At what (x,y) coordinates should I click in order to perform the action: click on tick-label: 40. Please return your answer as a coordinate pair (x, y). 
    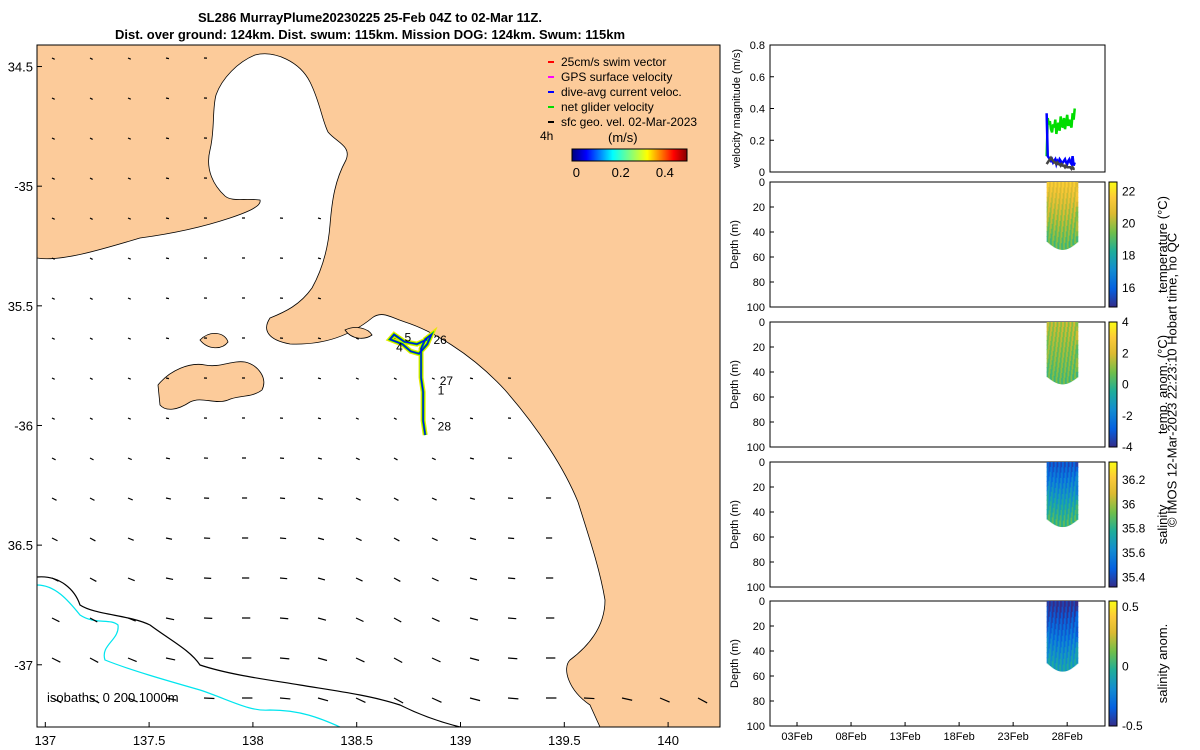
    Looking at the image, I should click on (759, 652).